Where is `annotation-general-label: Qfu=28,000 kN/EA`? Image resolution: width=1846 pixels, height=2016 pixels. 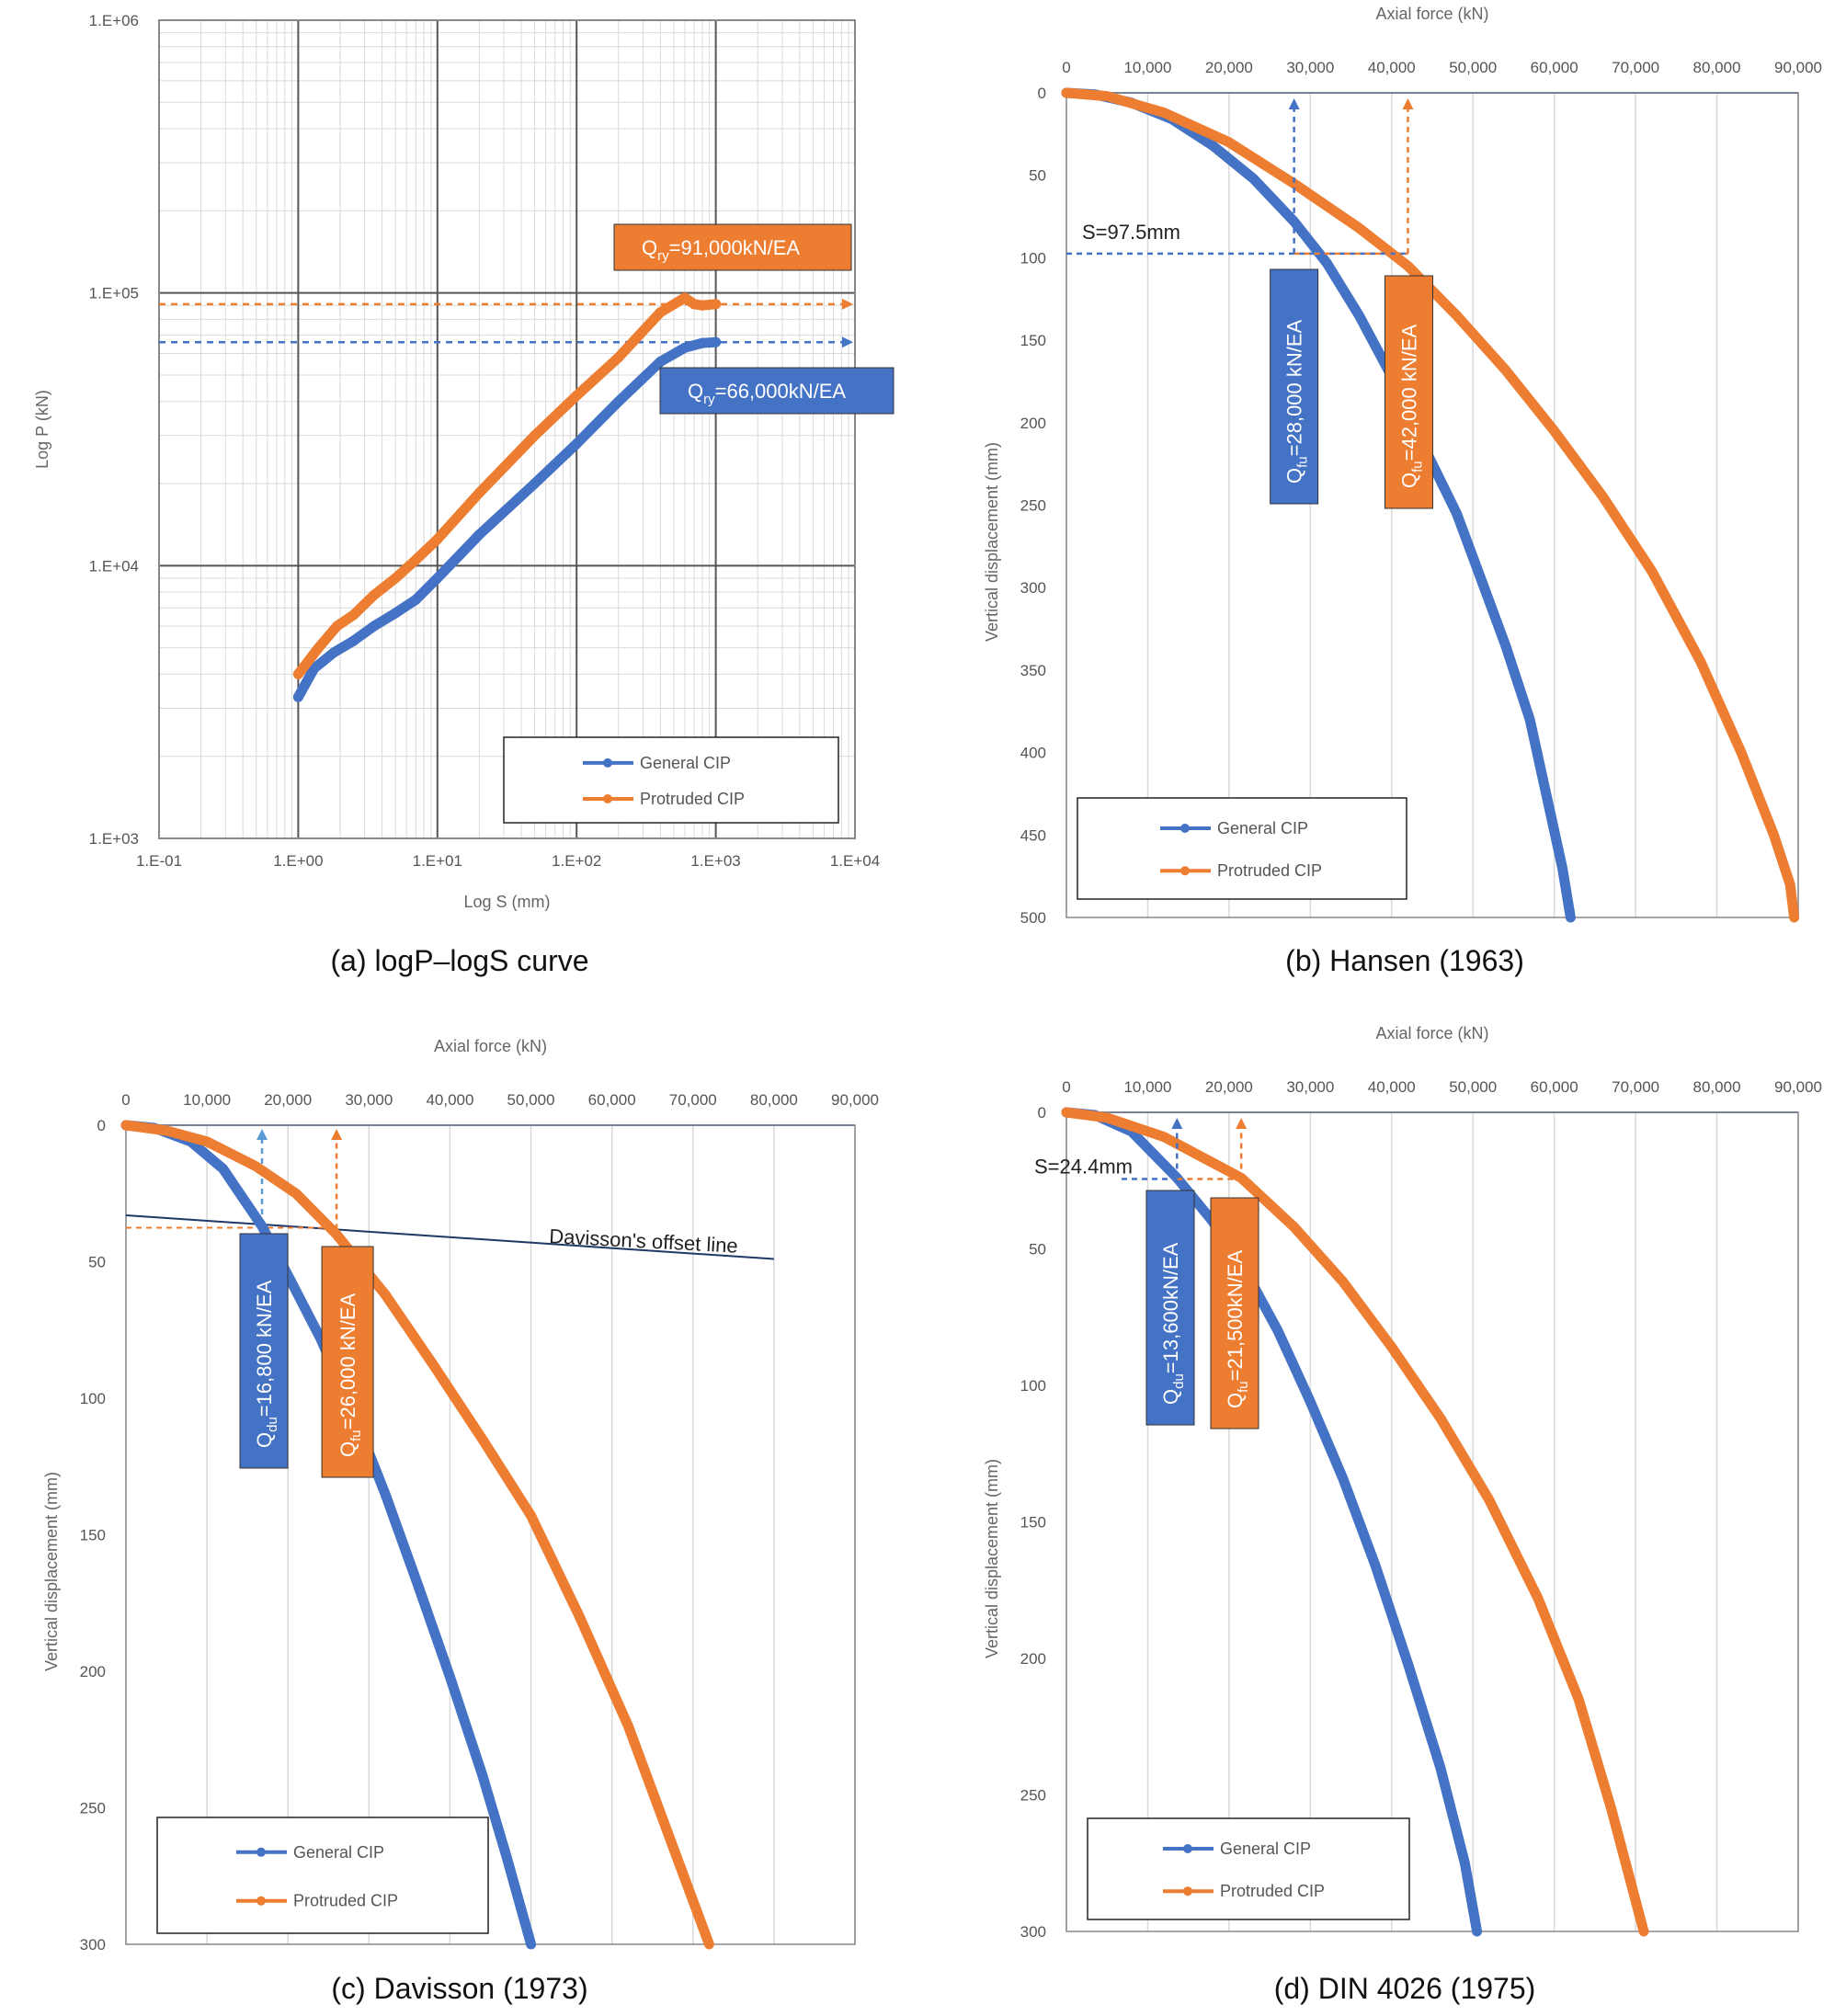 annotation-general-label: Qfu=28,000 kN/EA is located at coordinates (1297, 401).